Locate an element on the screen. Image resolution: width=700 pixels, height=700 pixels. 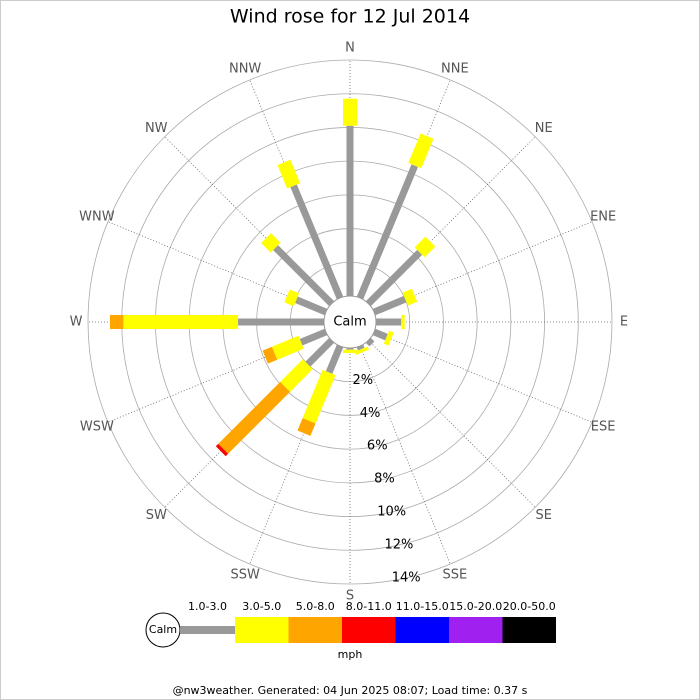
direction-label: SSE is located at coordinates (454, 575).